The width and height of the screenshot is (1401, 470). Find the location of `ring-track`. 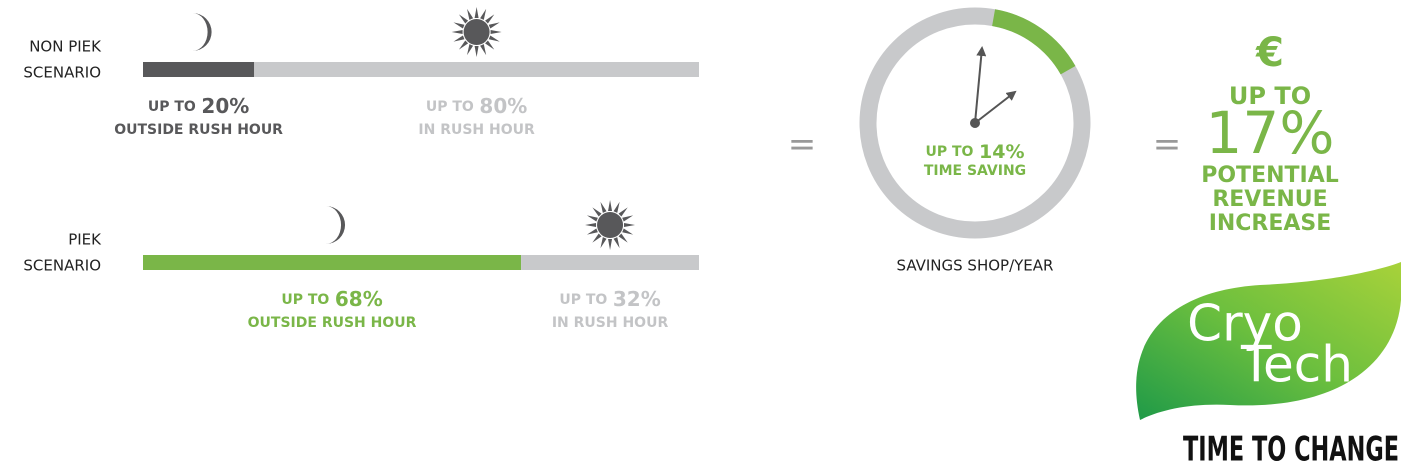

ring-track is located at coordinates (975, 123).